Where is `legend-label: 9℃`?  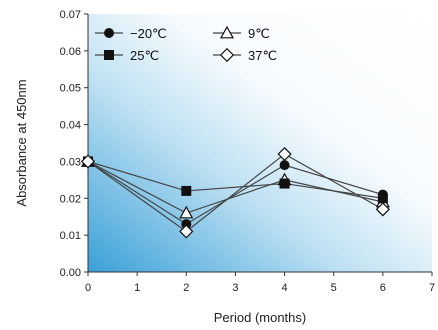 legend-label: 9℃ is located at coordinates (259, 33).